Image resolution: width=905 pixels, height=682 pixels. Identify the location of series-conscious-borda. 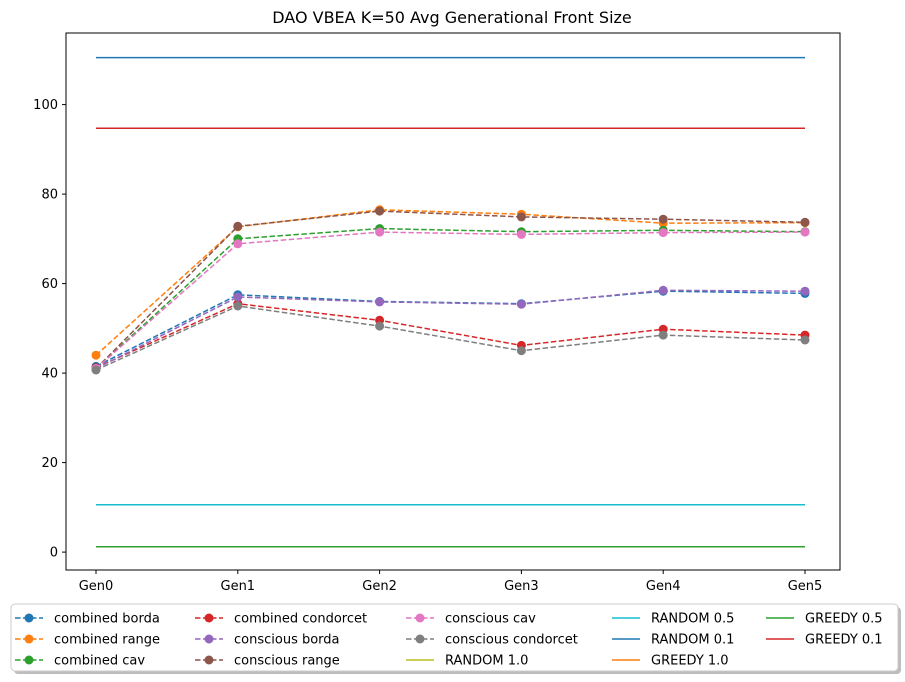
(450, 329).